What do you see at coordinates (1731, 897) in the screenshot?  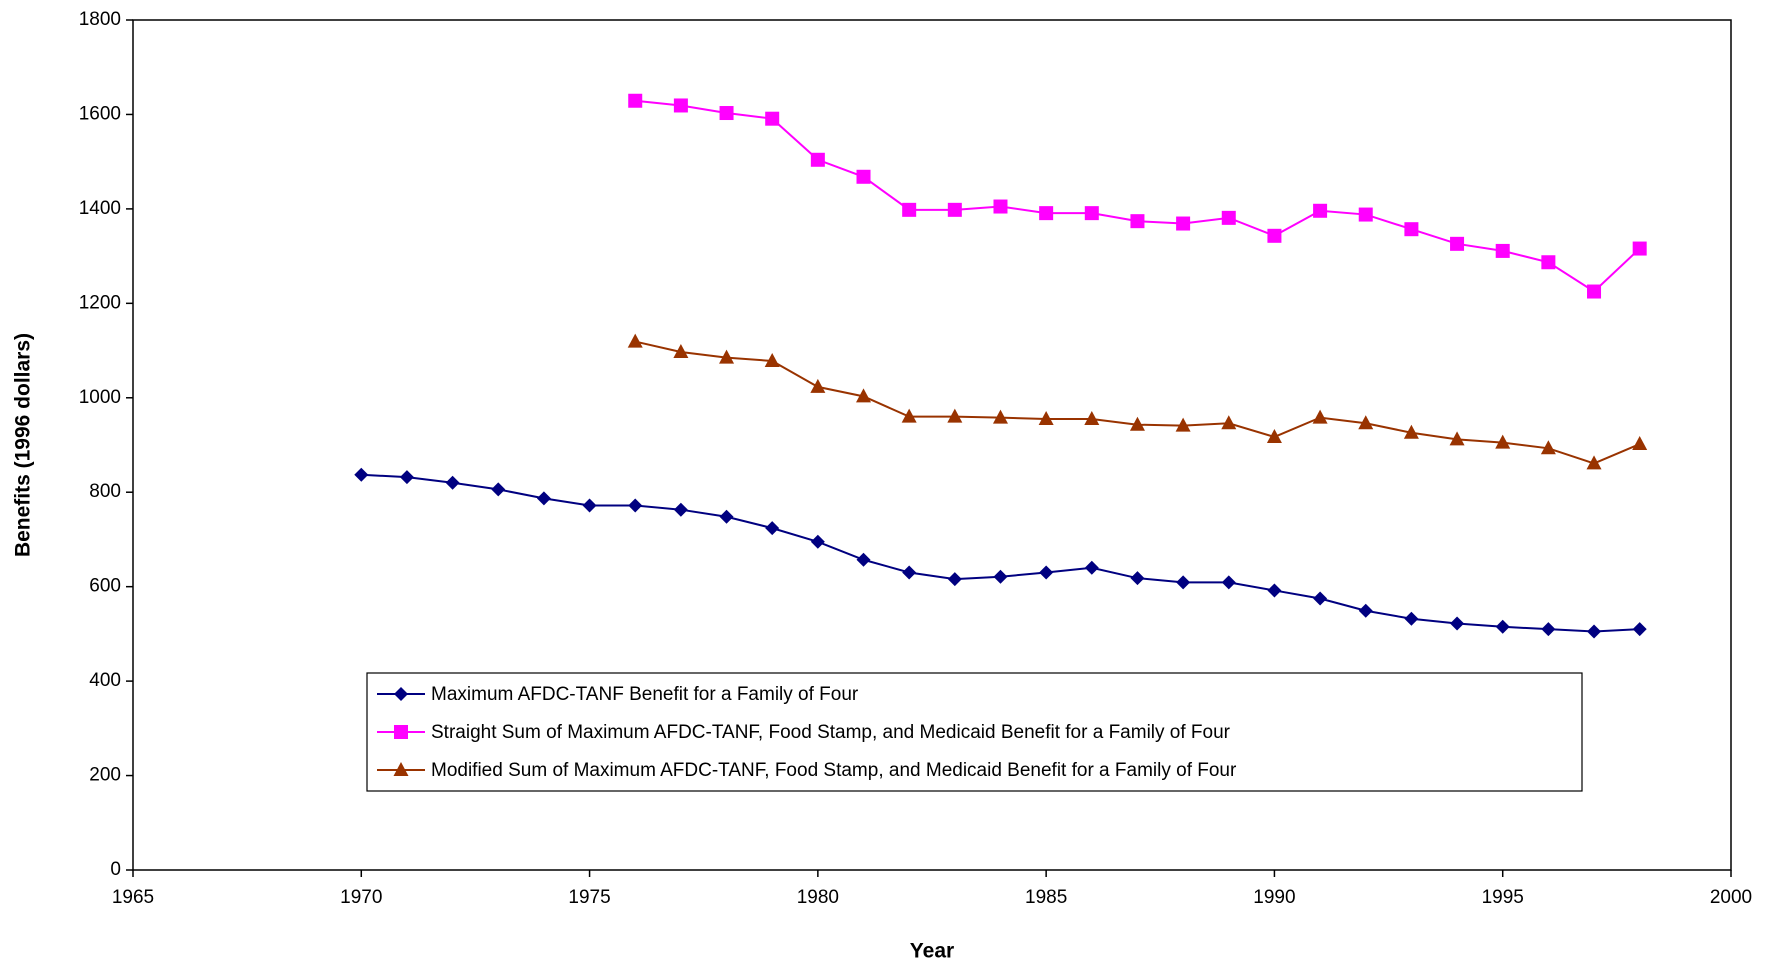 I see `x-tick-label: 2000` at bounding box center [1731, 897].